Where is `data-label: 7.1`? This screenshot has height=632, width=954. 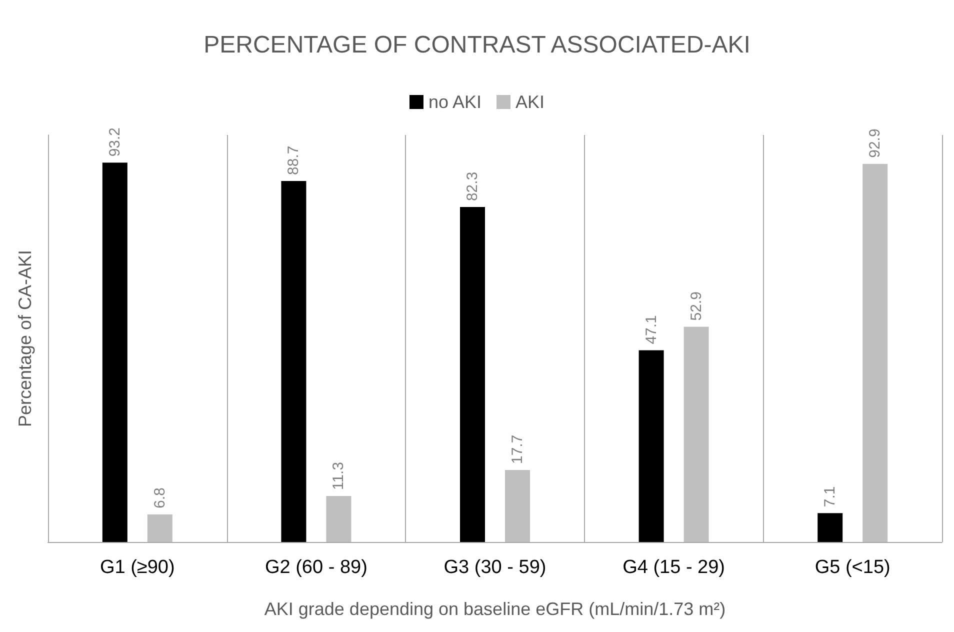 data-label: 7.1 is located at coordinates (830, 497).